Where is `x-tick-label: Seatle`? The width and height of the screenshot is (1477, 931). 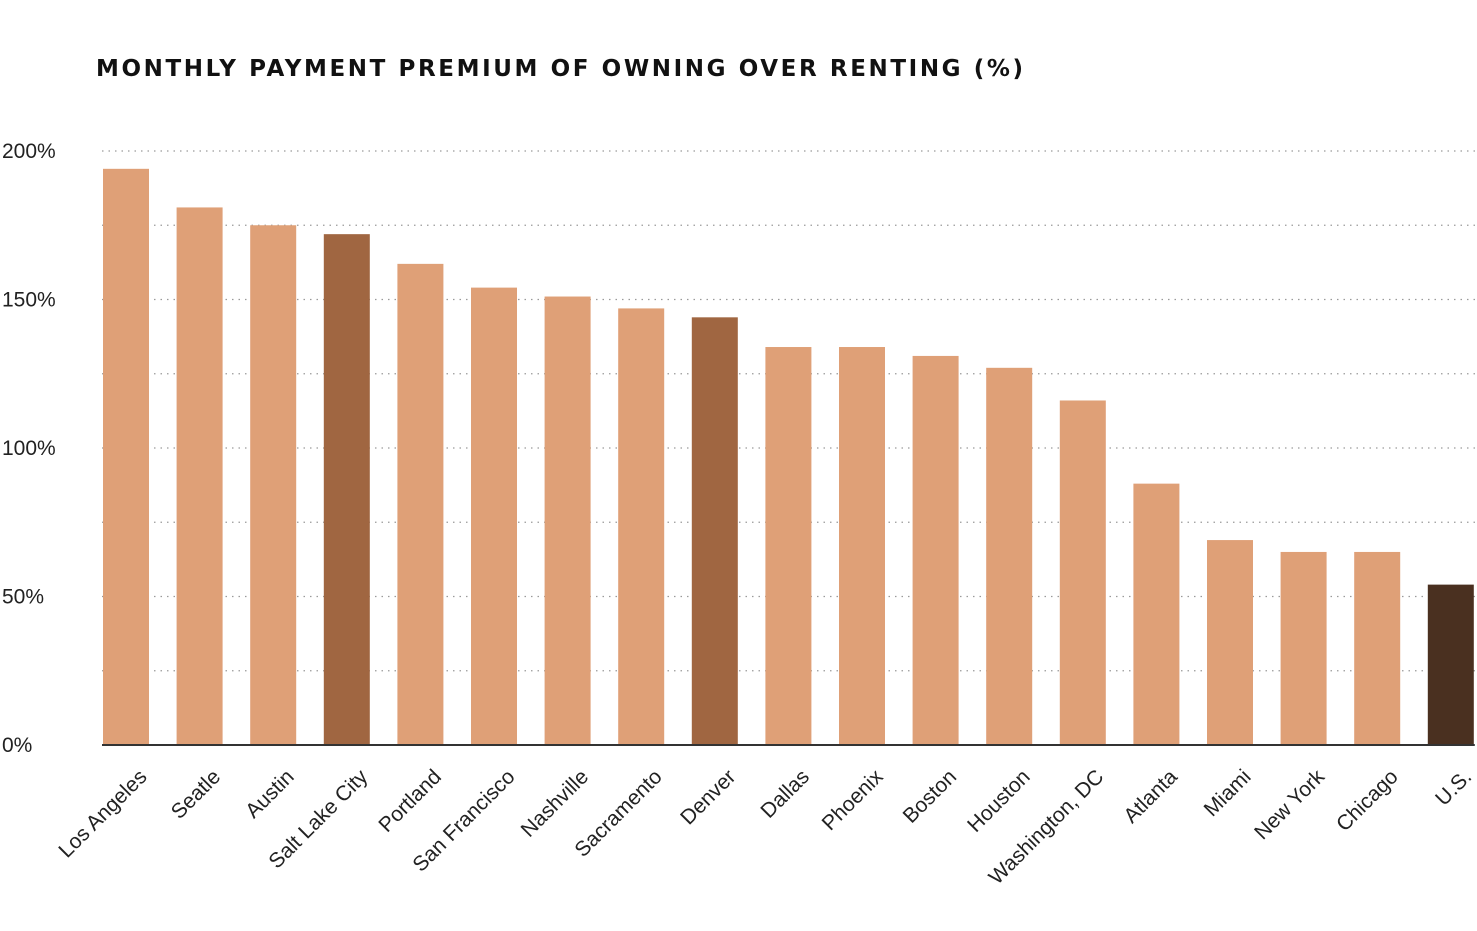 x-tick-label: Seatle is located at coordinates (196, 794).